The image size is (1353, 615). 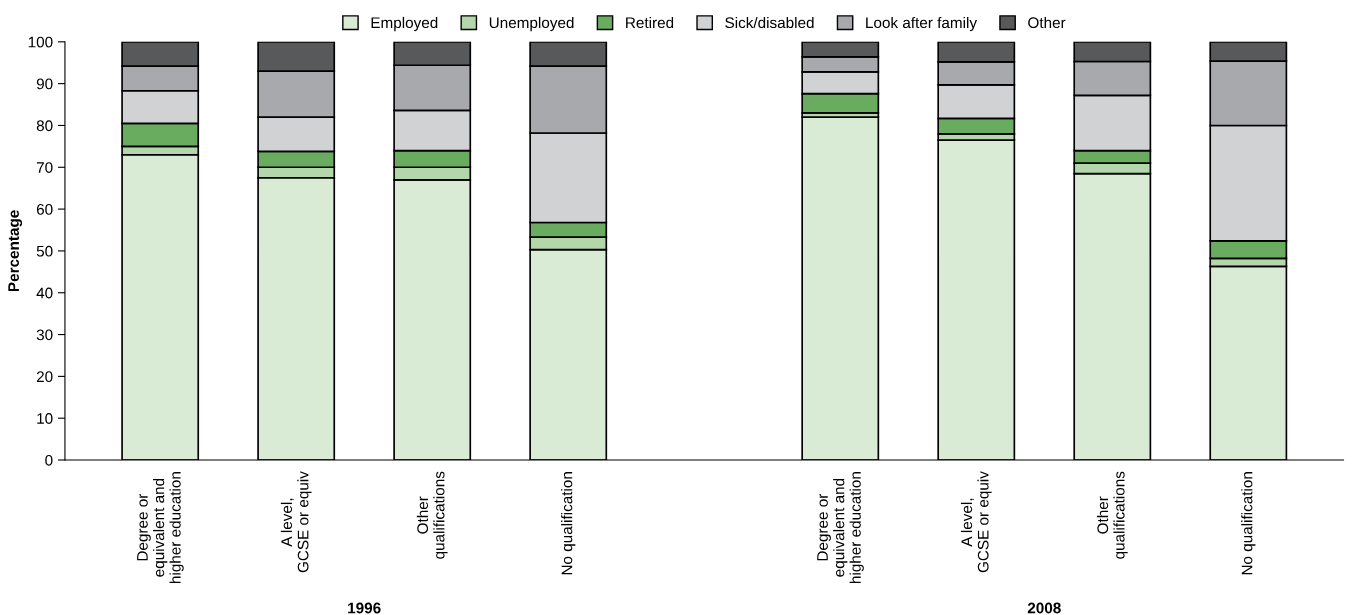 I want to click on y-tick-label: 80, so click(x=44, y=126).